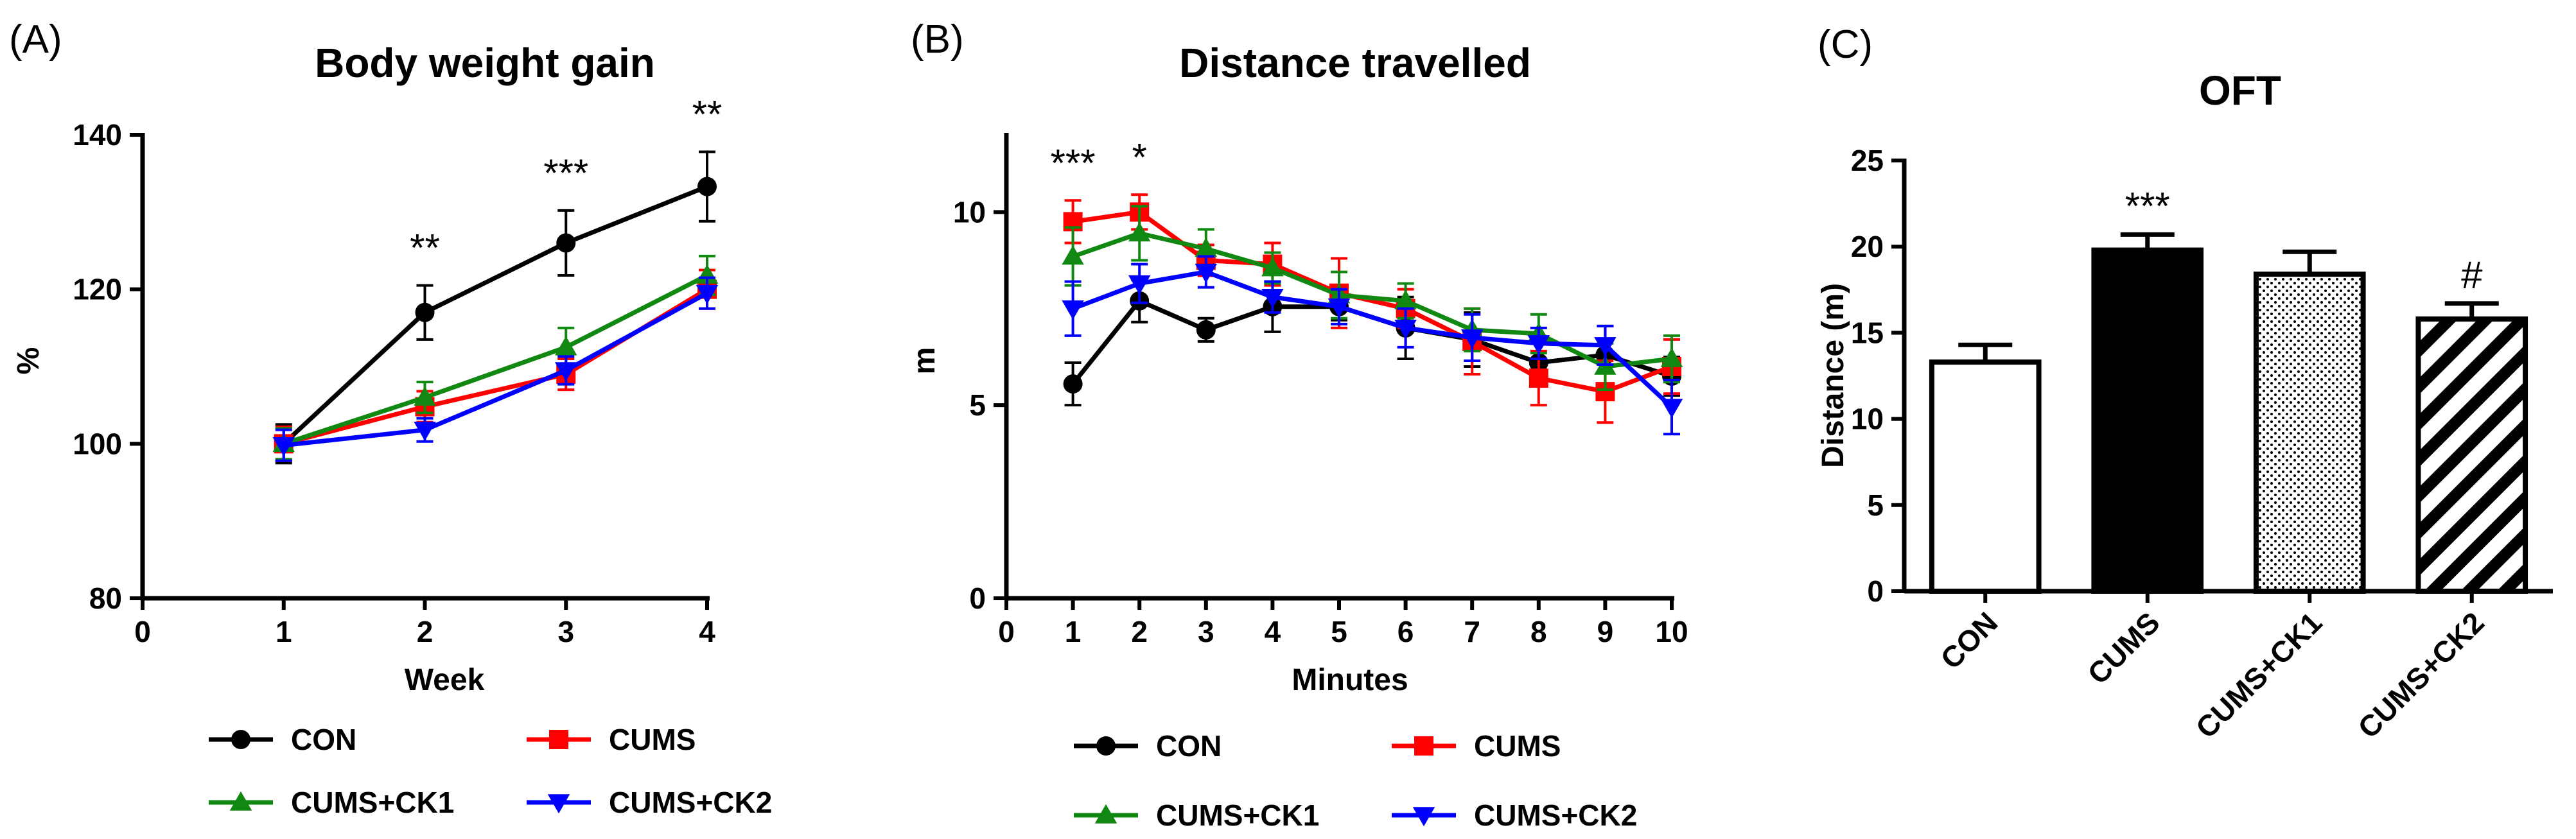 The image size is (2576, 839). Describe the element at coordinates (2472, 275) in the screenshot. I see `significance-marker: #` at that location.